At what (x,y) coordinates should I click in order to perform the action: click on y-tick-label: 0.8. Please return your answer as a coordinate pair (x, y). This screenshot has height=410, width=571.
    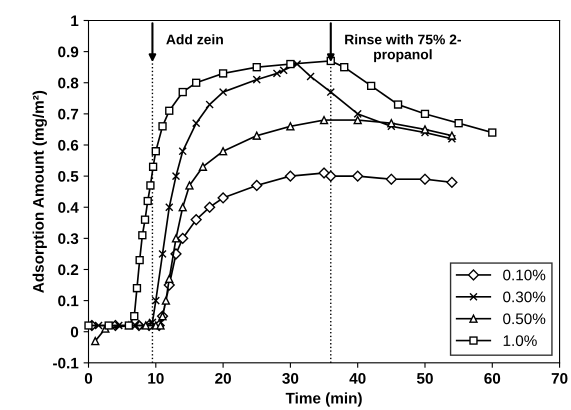
    Looking at the image, I should click on (68, 83).